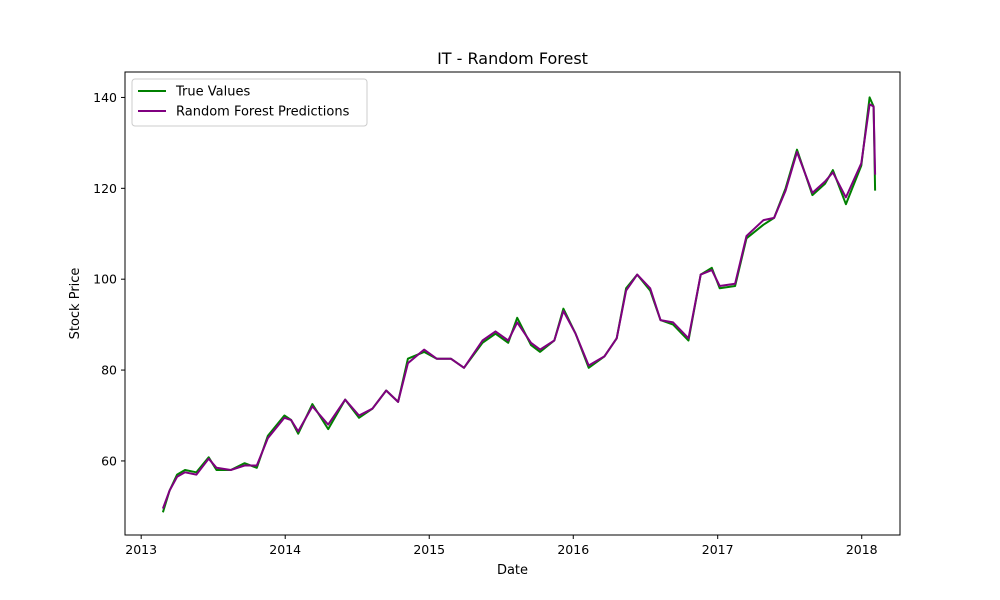 This screenshot has height=600, width=1000. What do you see at coordinates (512, 570) in the screenshot?
I see `x-axis-label: Date` at bounding box center [512, 570].